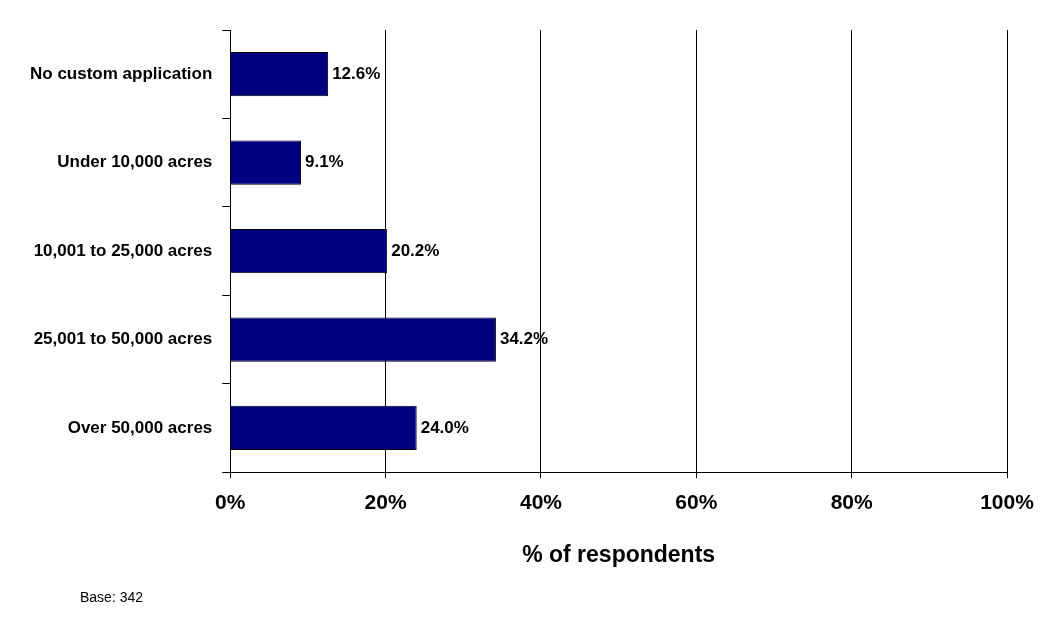 This screenshot has width=1047, height=618. I want to click on y-tick-label: 25,001 to 50,000 acres, so click(123, 339).